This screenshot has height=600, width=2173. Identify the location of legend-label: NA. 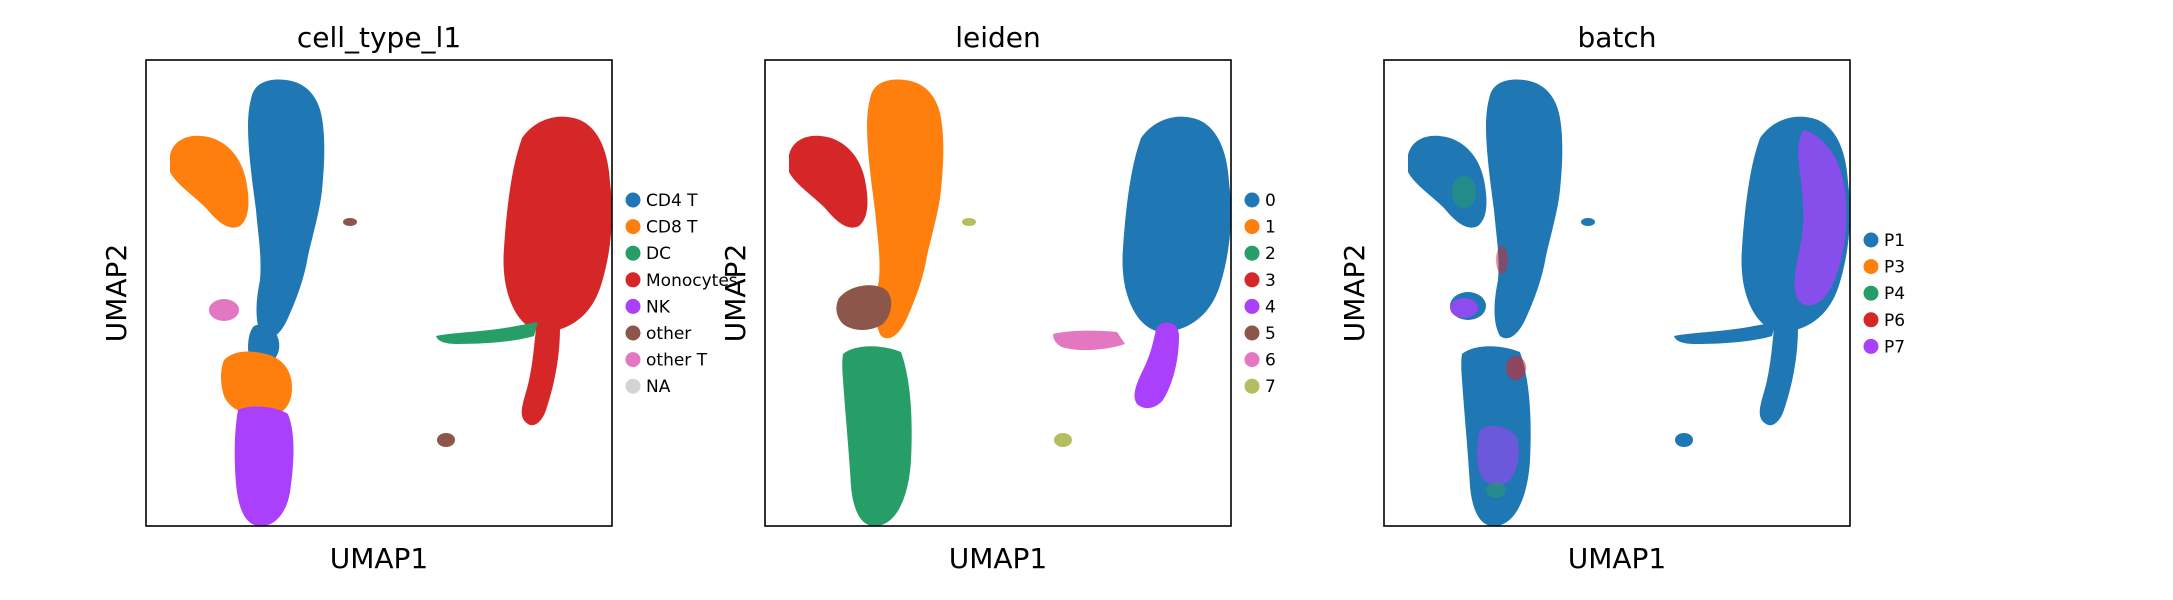
(658, 387).